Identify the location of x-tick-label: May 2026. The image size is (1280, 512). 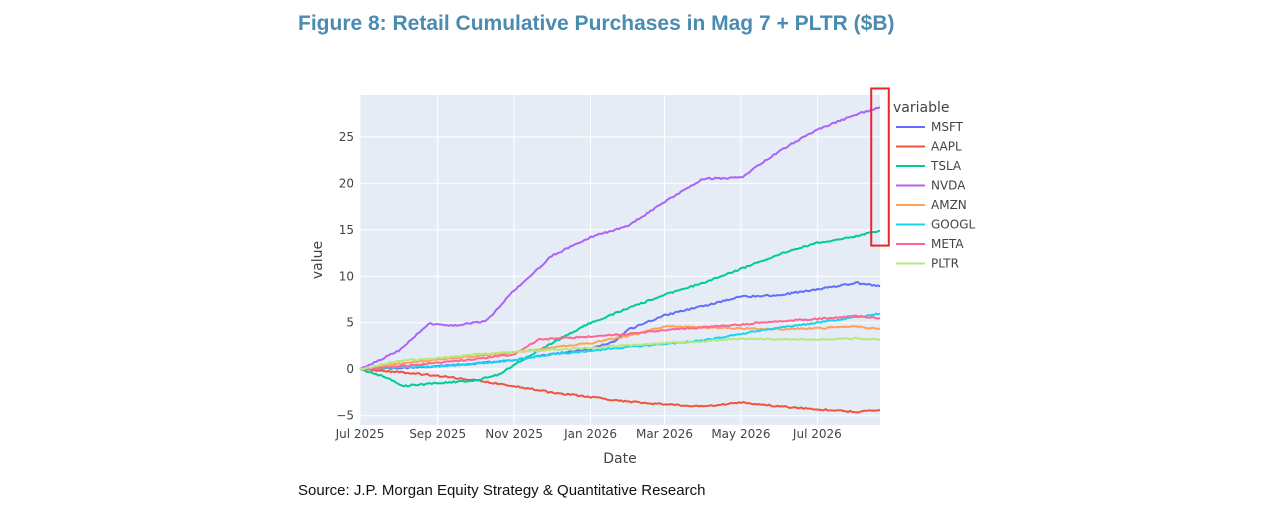
(740, 434).